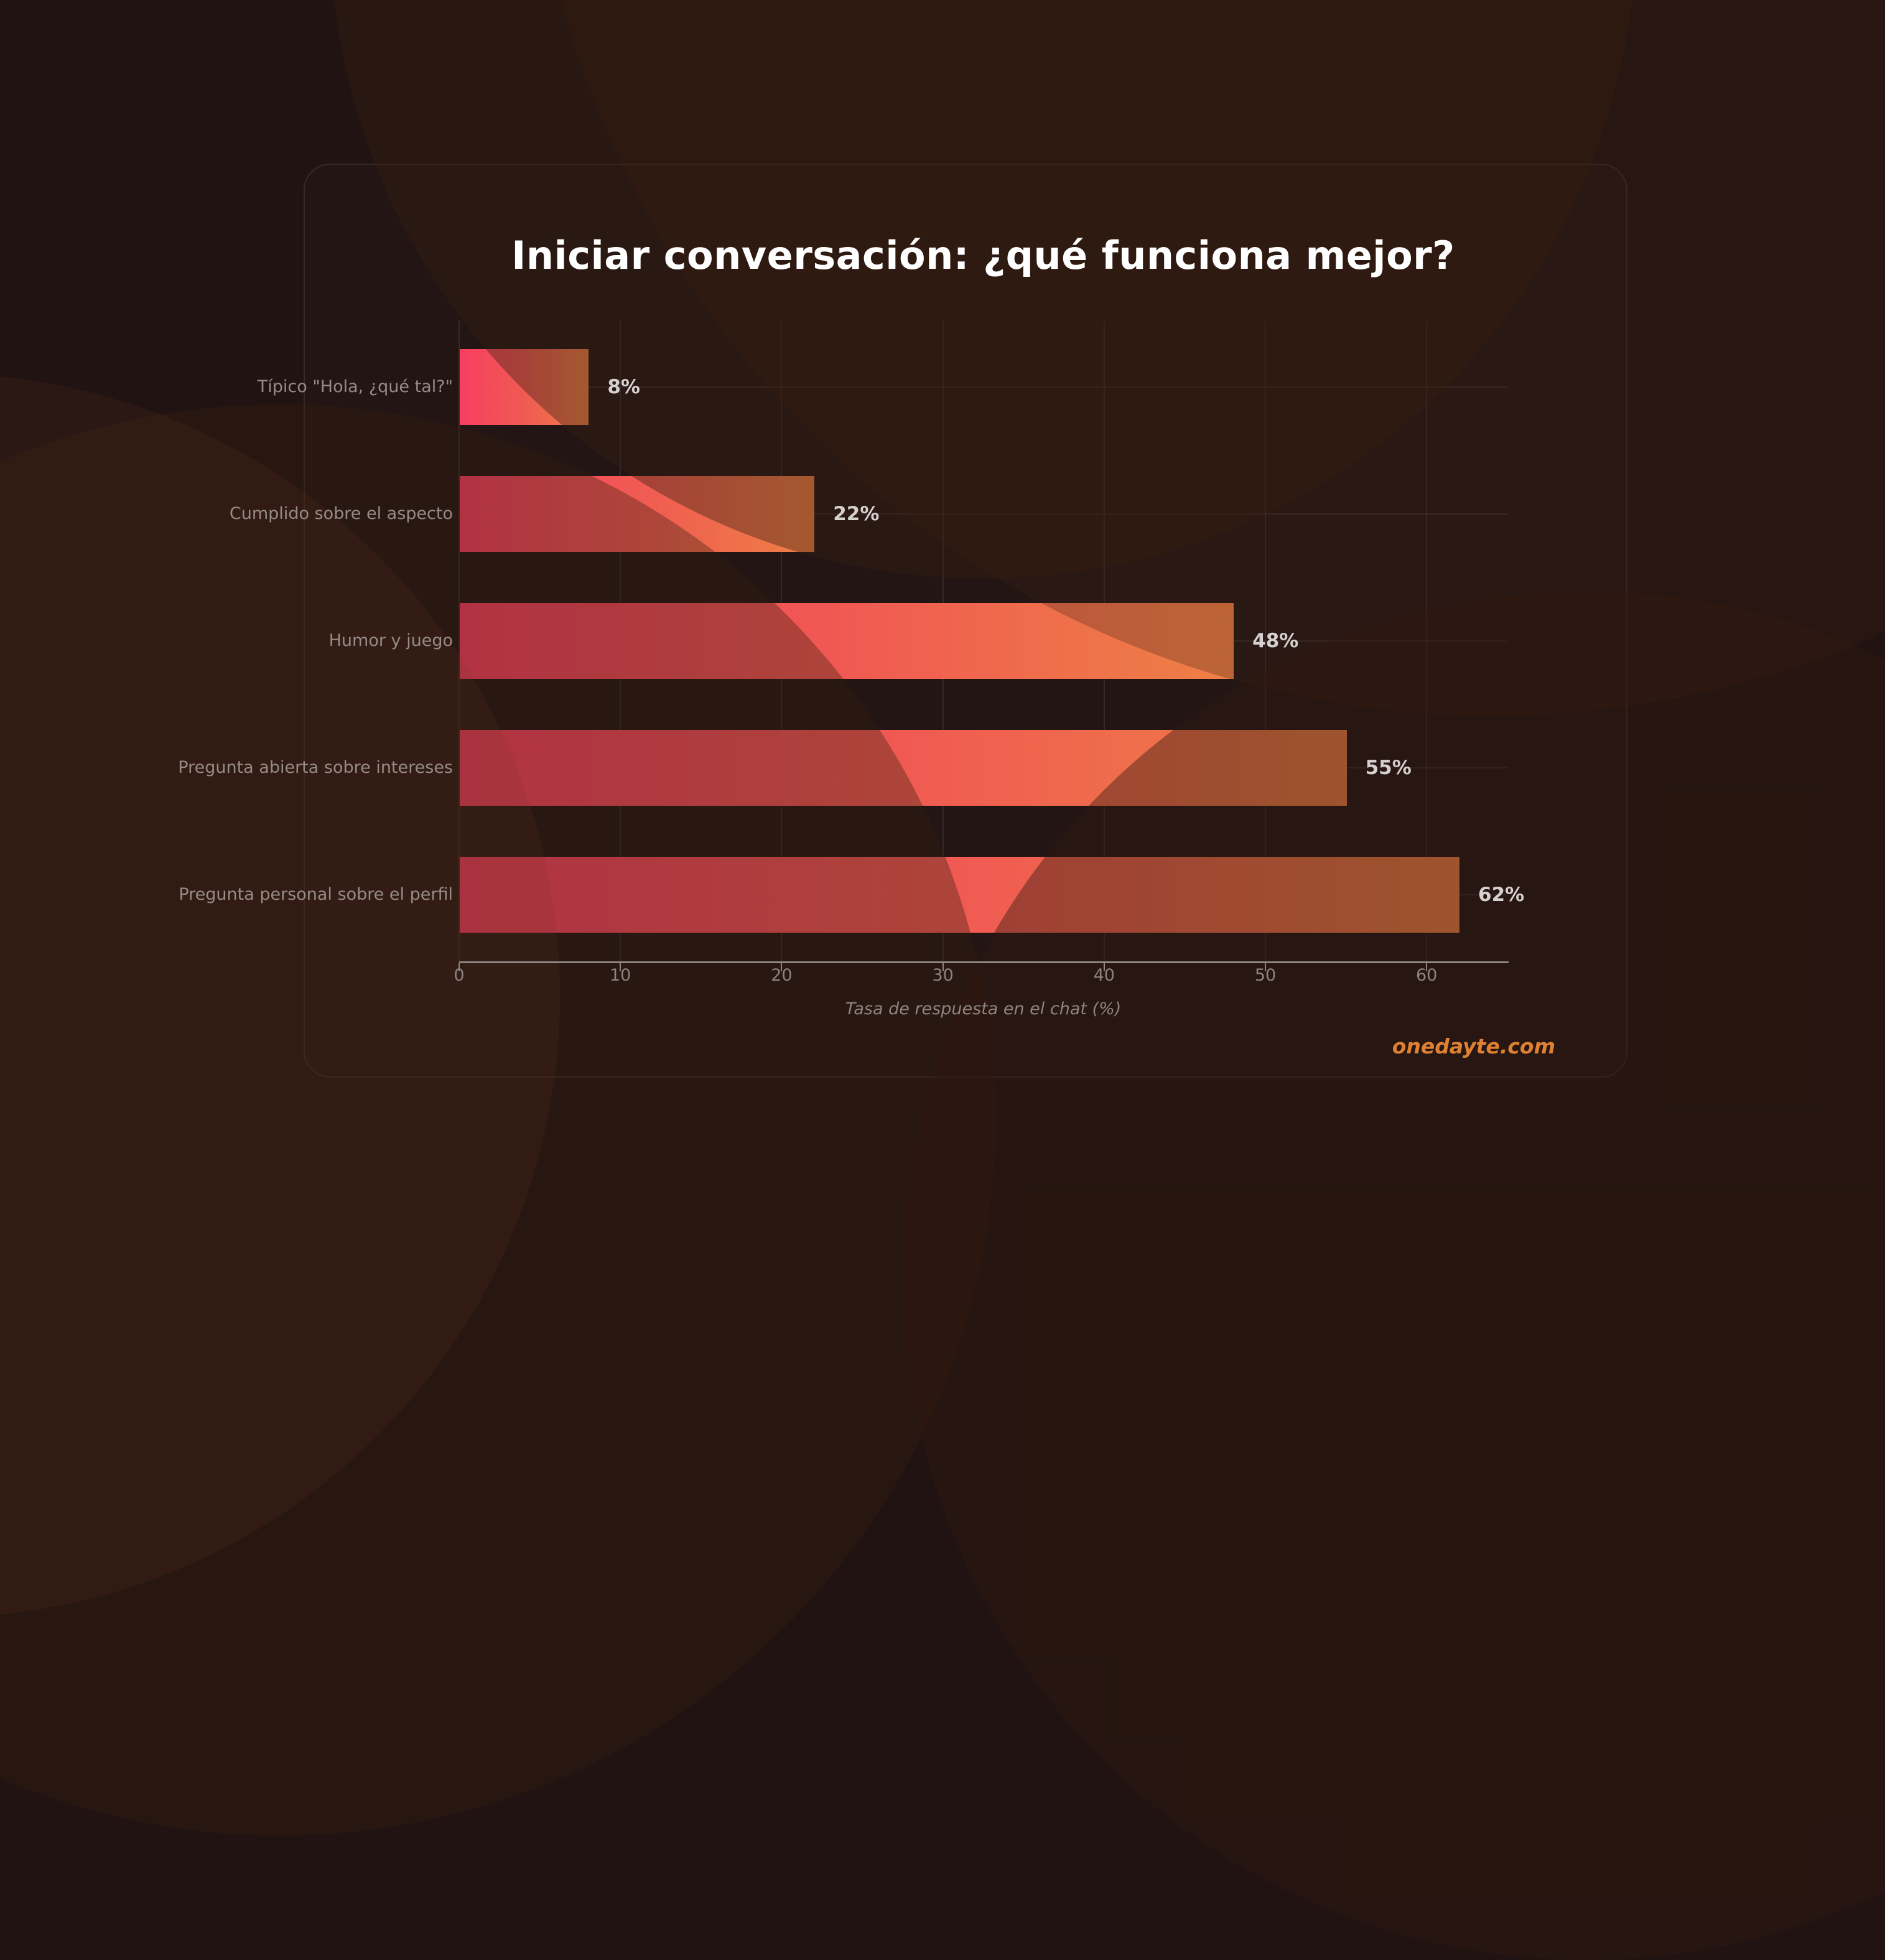 Image resolution: width=1885 pixels, height=1960 pixels. What do you see at coordinates (782, 975) in the screenshot?
I see `x-tick-label: 20` at bounding box center [782, 975].